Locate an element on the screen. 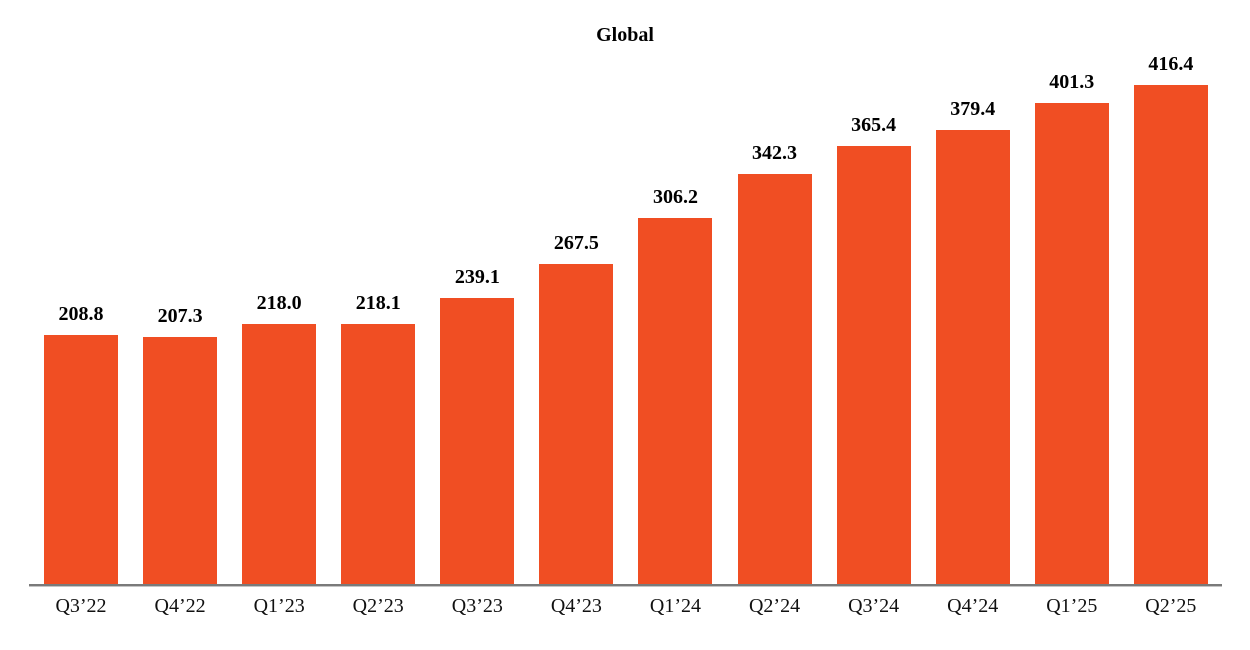 This screenshot has height=650, width=1250. bar-column: 306.2 is located at coordinates (675, 385).